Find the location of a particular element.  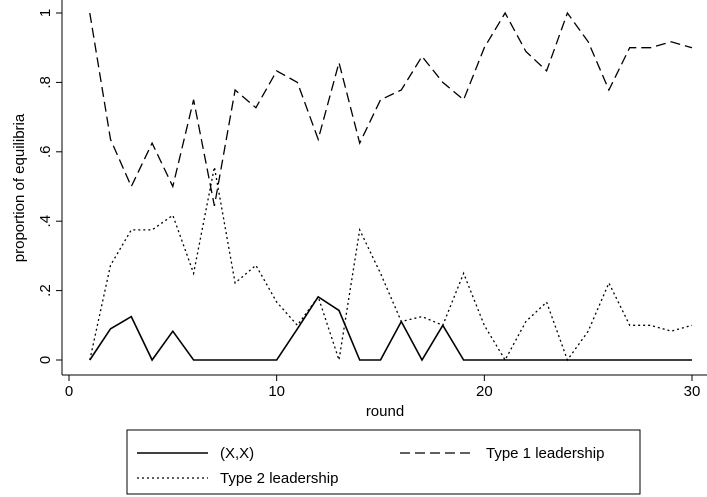

legend-label: (X,X) is located at coordinates (237, 453).